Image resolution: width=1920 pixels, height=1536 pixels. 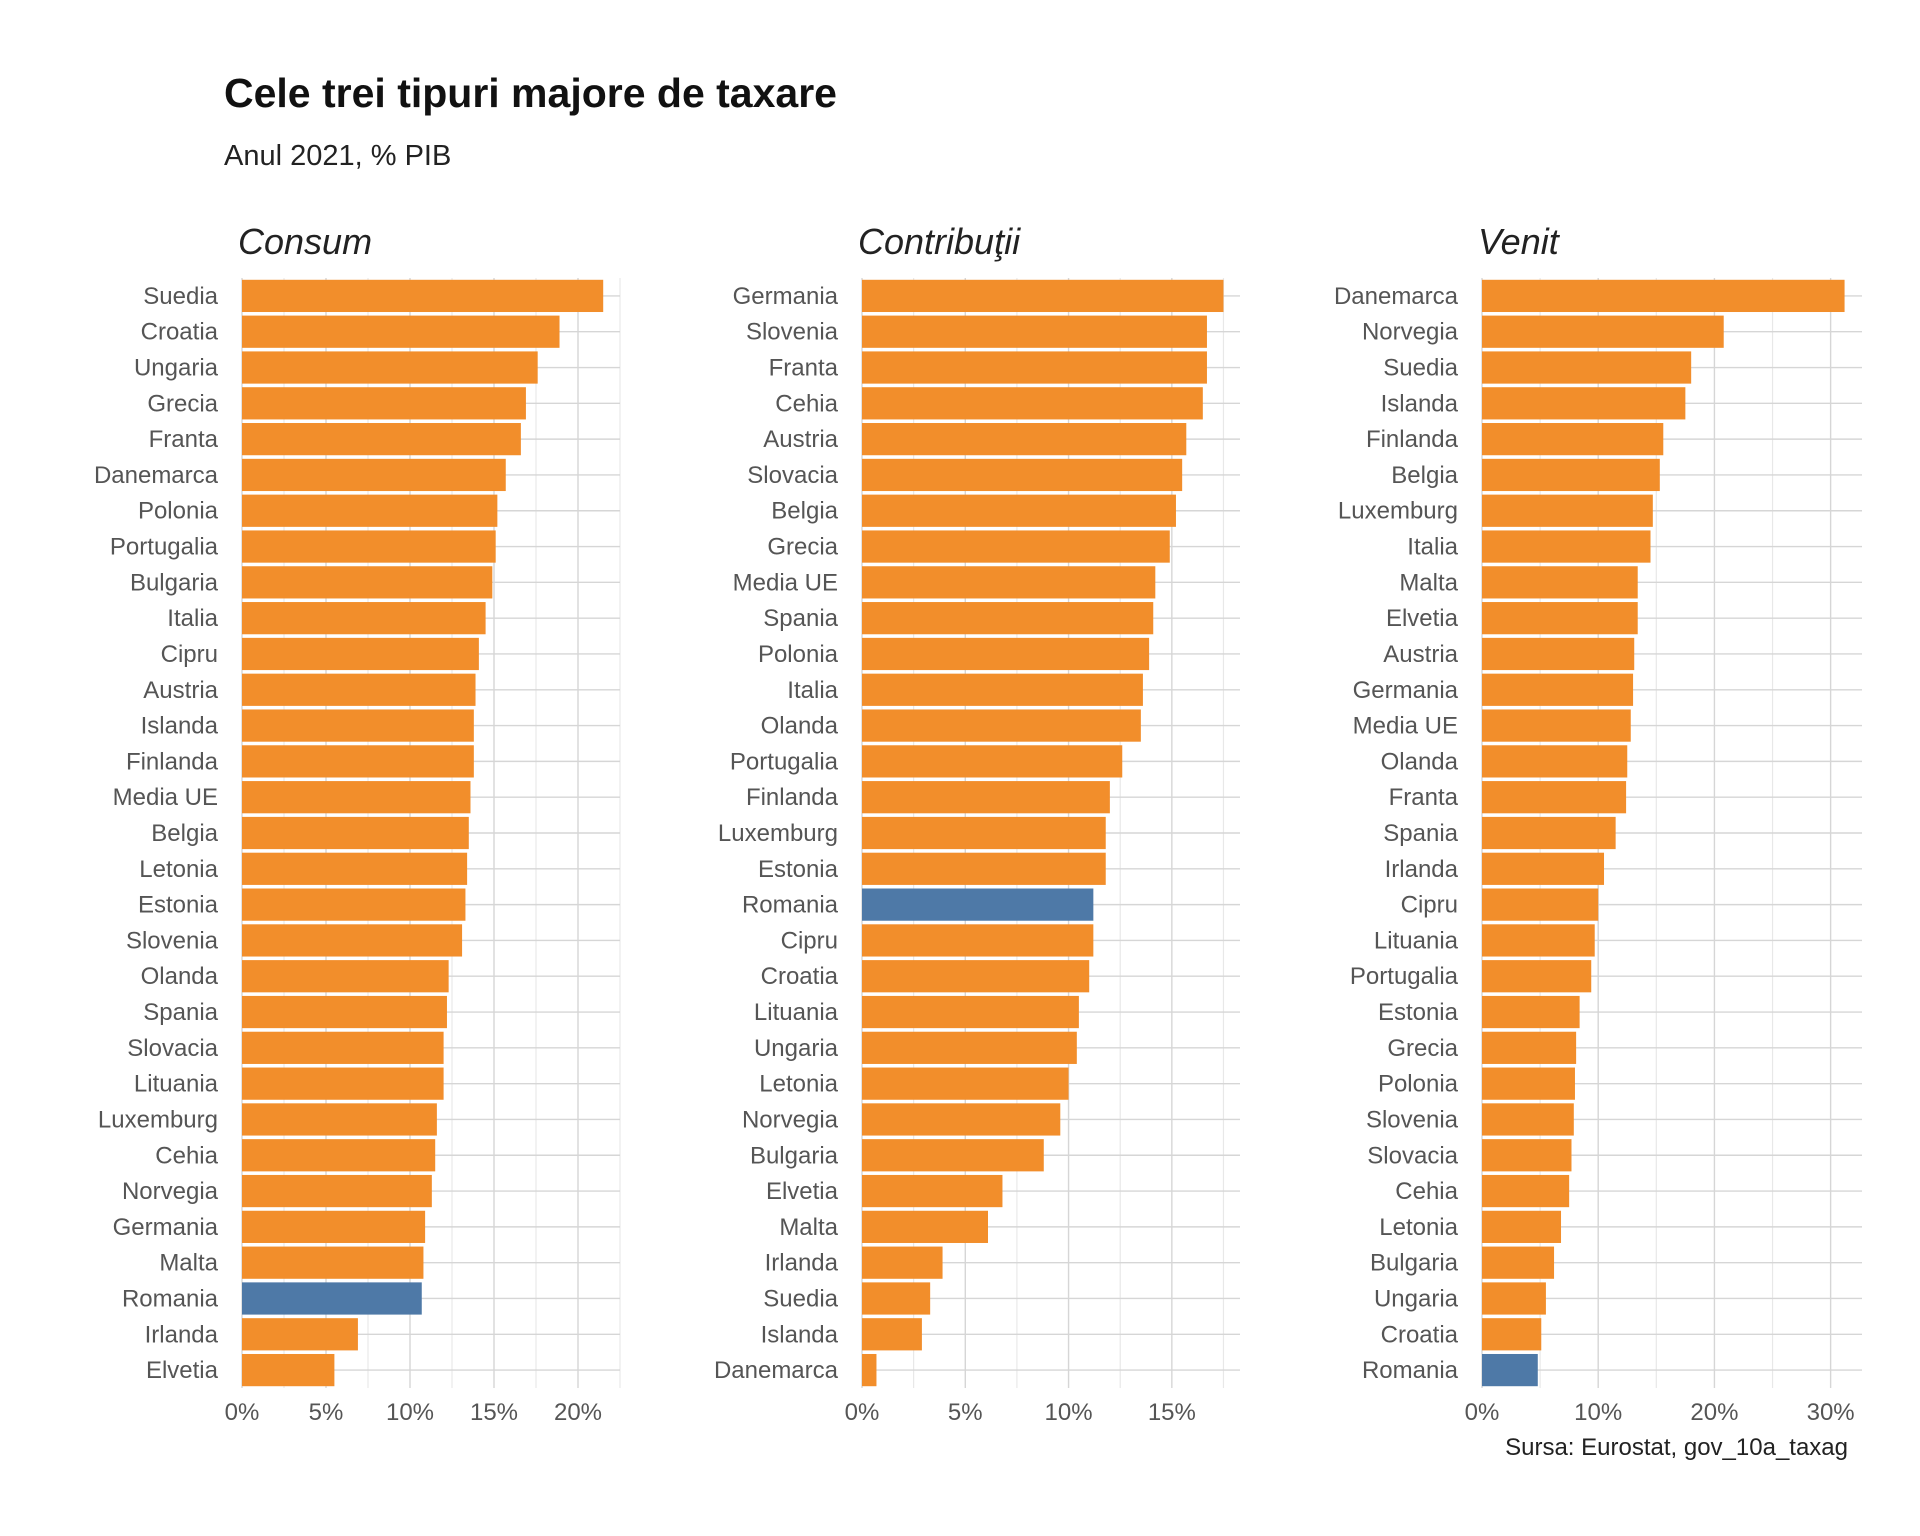 What do you see at coordinates (808, 1227) in the screenshot?
I see `category-label: Malta` at bounding box center [808, 1227].